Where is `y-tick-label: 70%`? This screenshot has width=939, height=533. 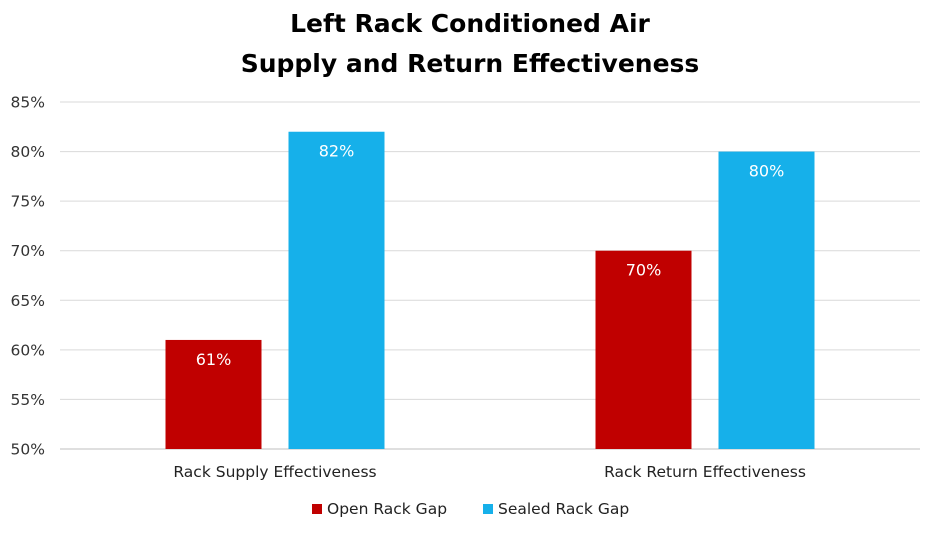
y-tick-label: 70% is located at coordinates (28, 251).